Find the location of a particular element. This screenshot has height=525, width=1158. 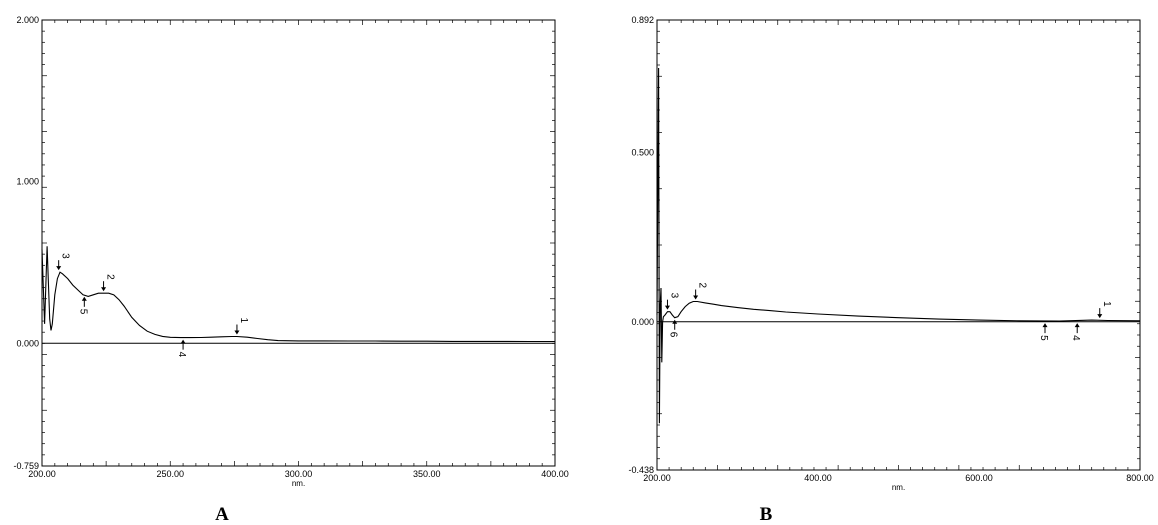

x-axis-label-b: nm. is located at coordinates (898, 487).